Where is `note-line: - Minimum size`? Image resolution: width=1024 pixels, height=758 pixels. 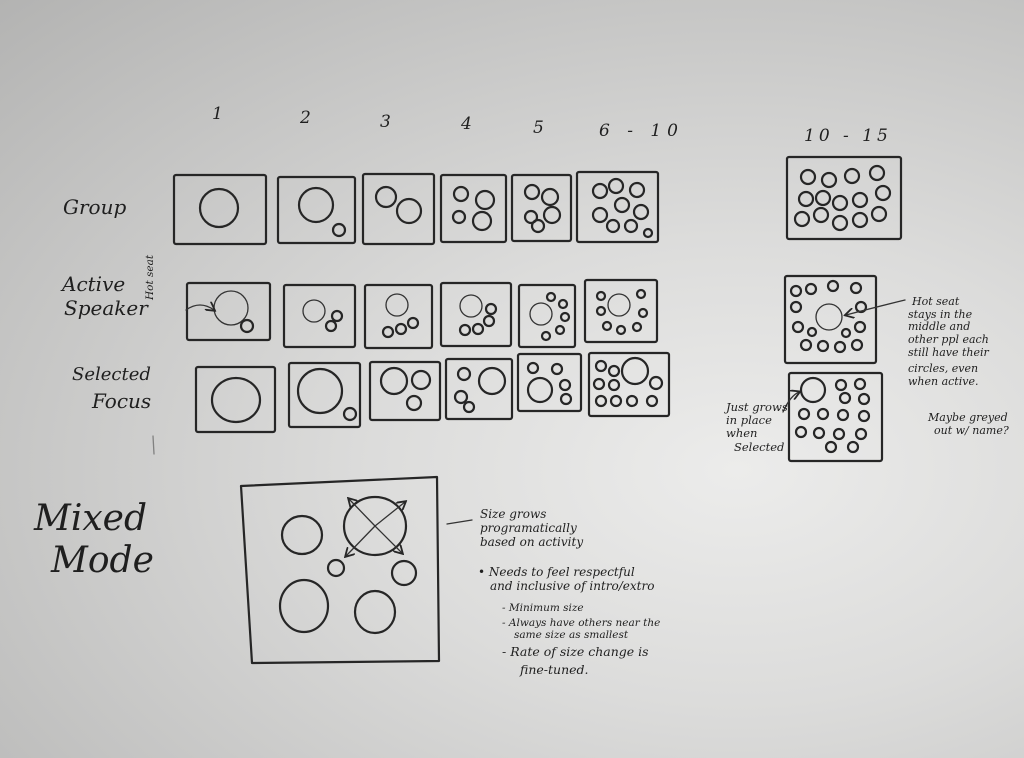
note-line: - Minimum size is located at coordinates (543, 608).